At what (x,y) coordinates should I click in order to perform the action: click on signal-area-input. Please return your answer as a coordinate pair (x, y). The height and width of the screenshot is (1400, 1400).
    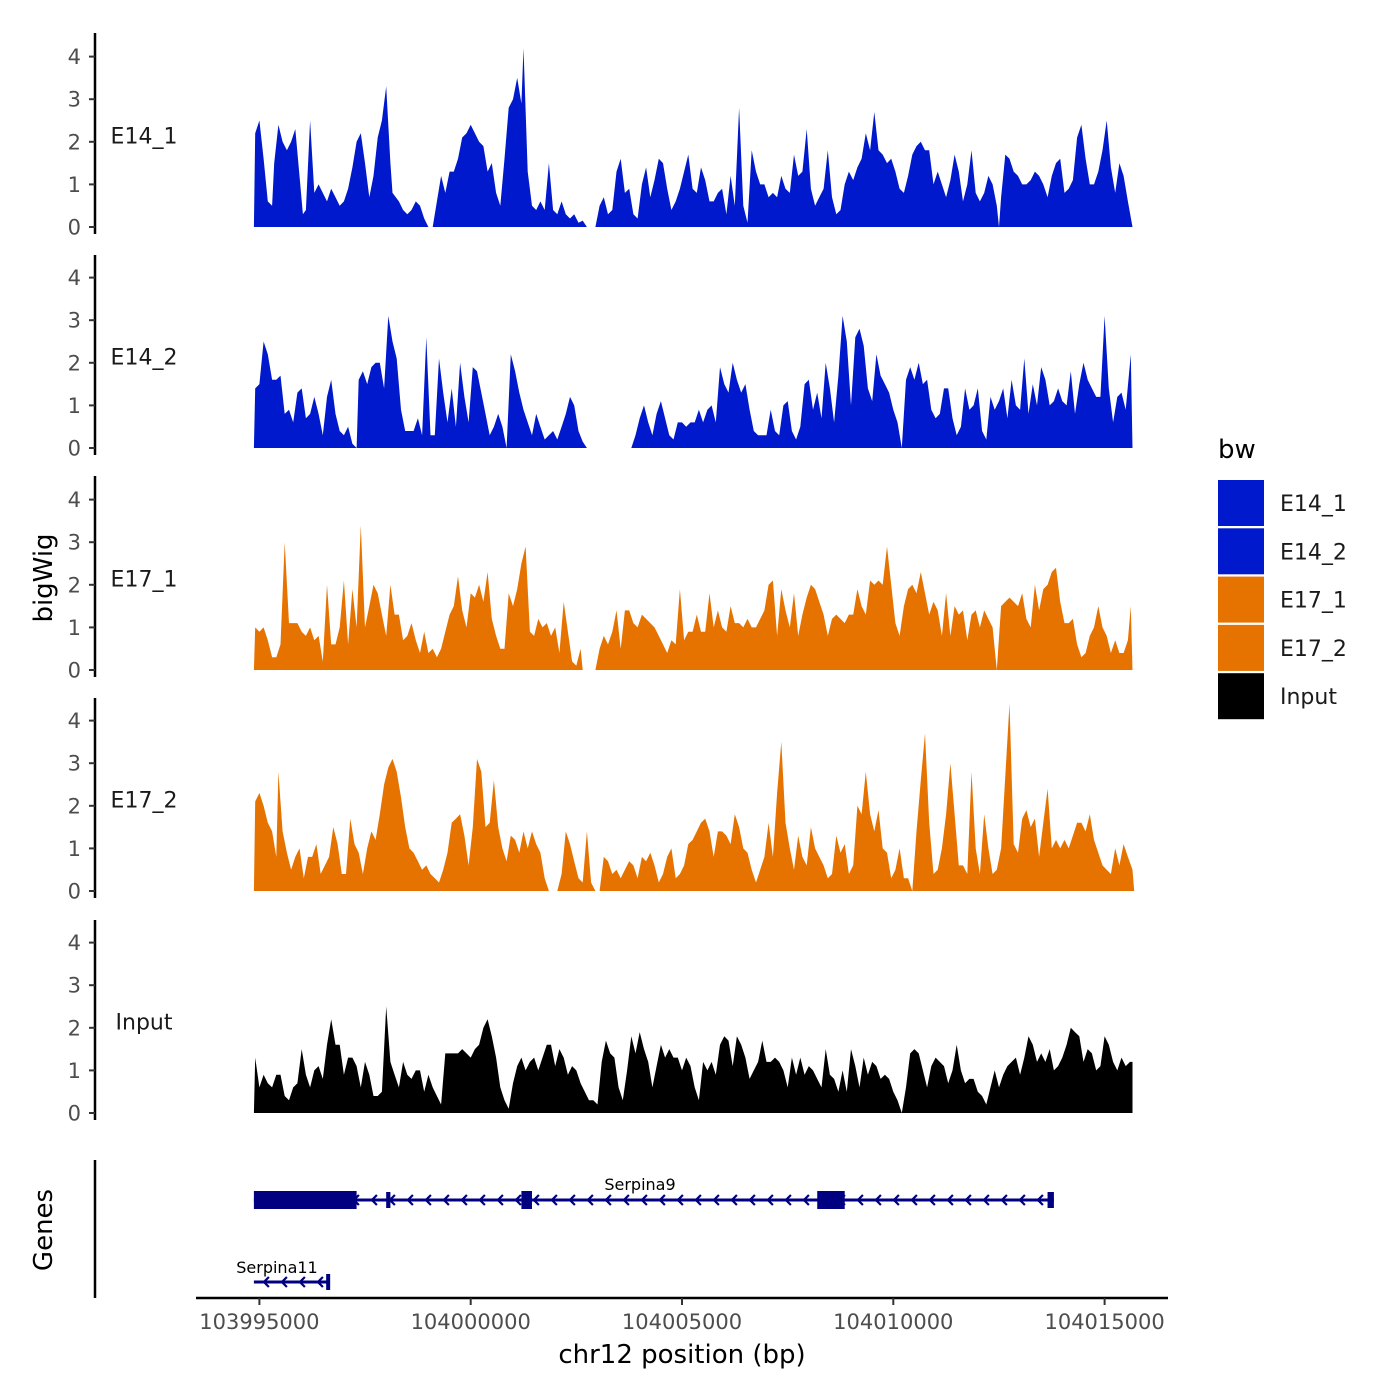
    Looking at the image, I should click on (693, 1059).